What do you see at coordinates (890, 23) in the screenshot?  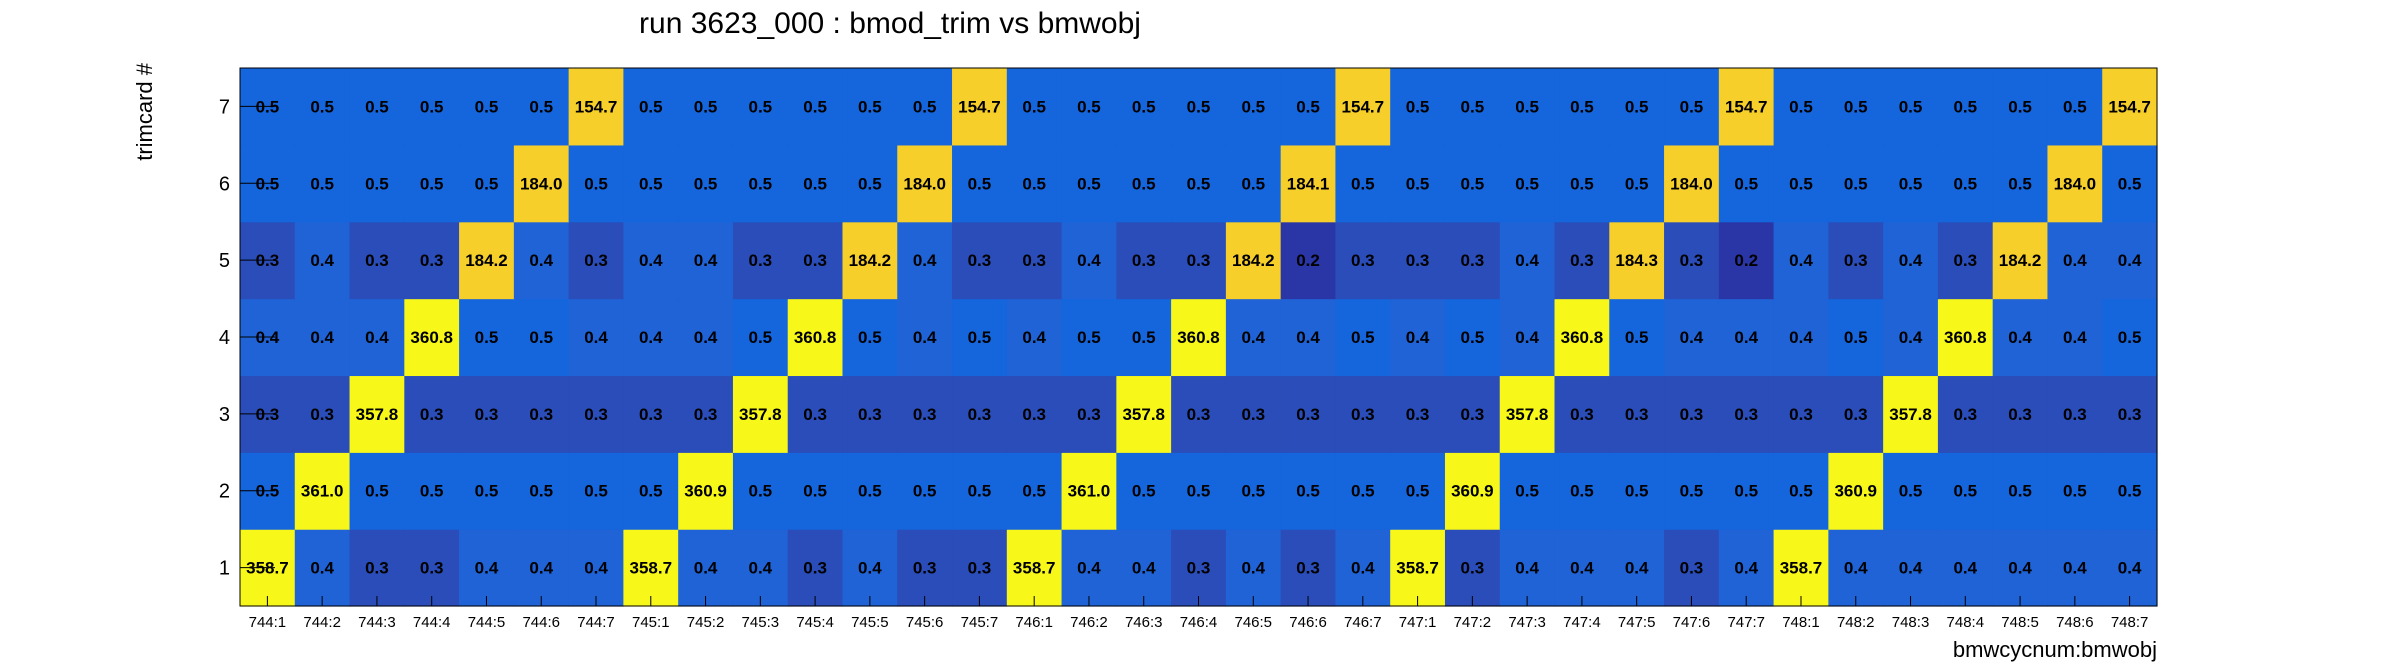 I see `chart-title: run 3623_000 : bmod_trim vs bmwobj` at bounding box center [890, 23].